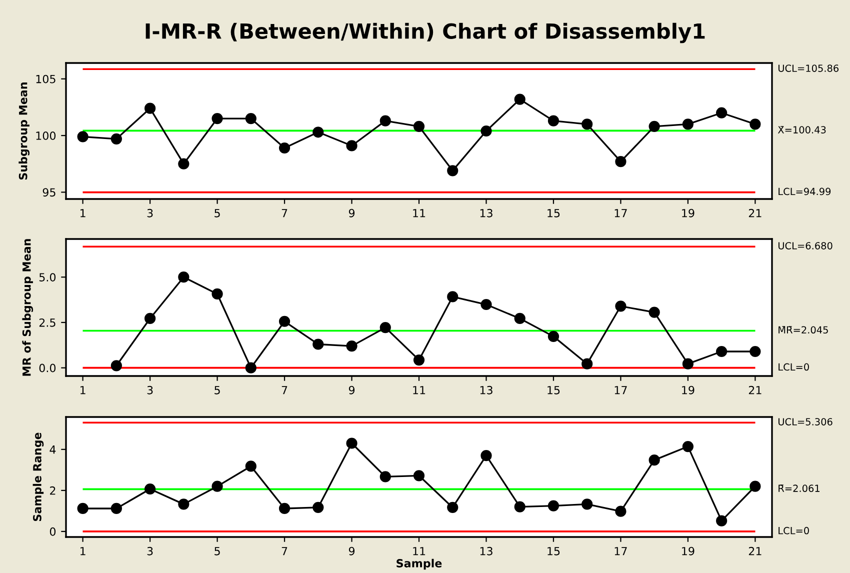 Image resolution: width=850 pixels, height=573 pixels. I want to click on y-tick-label: 105, so click(46, 79).